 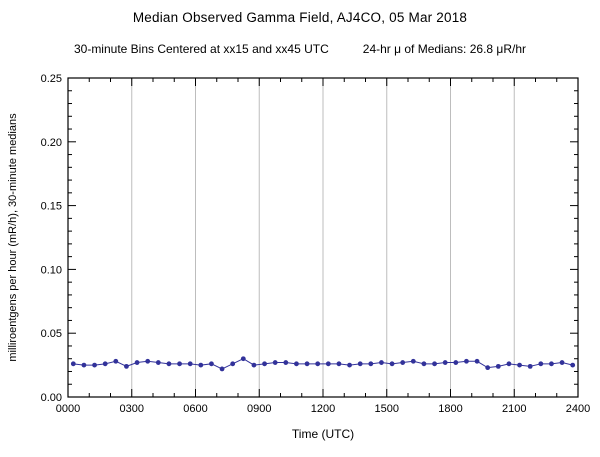 What do you see at coordinates (195, 409) in the screenshot?
I see `svg-text: 0600` at bounding box center [195, 409].